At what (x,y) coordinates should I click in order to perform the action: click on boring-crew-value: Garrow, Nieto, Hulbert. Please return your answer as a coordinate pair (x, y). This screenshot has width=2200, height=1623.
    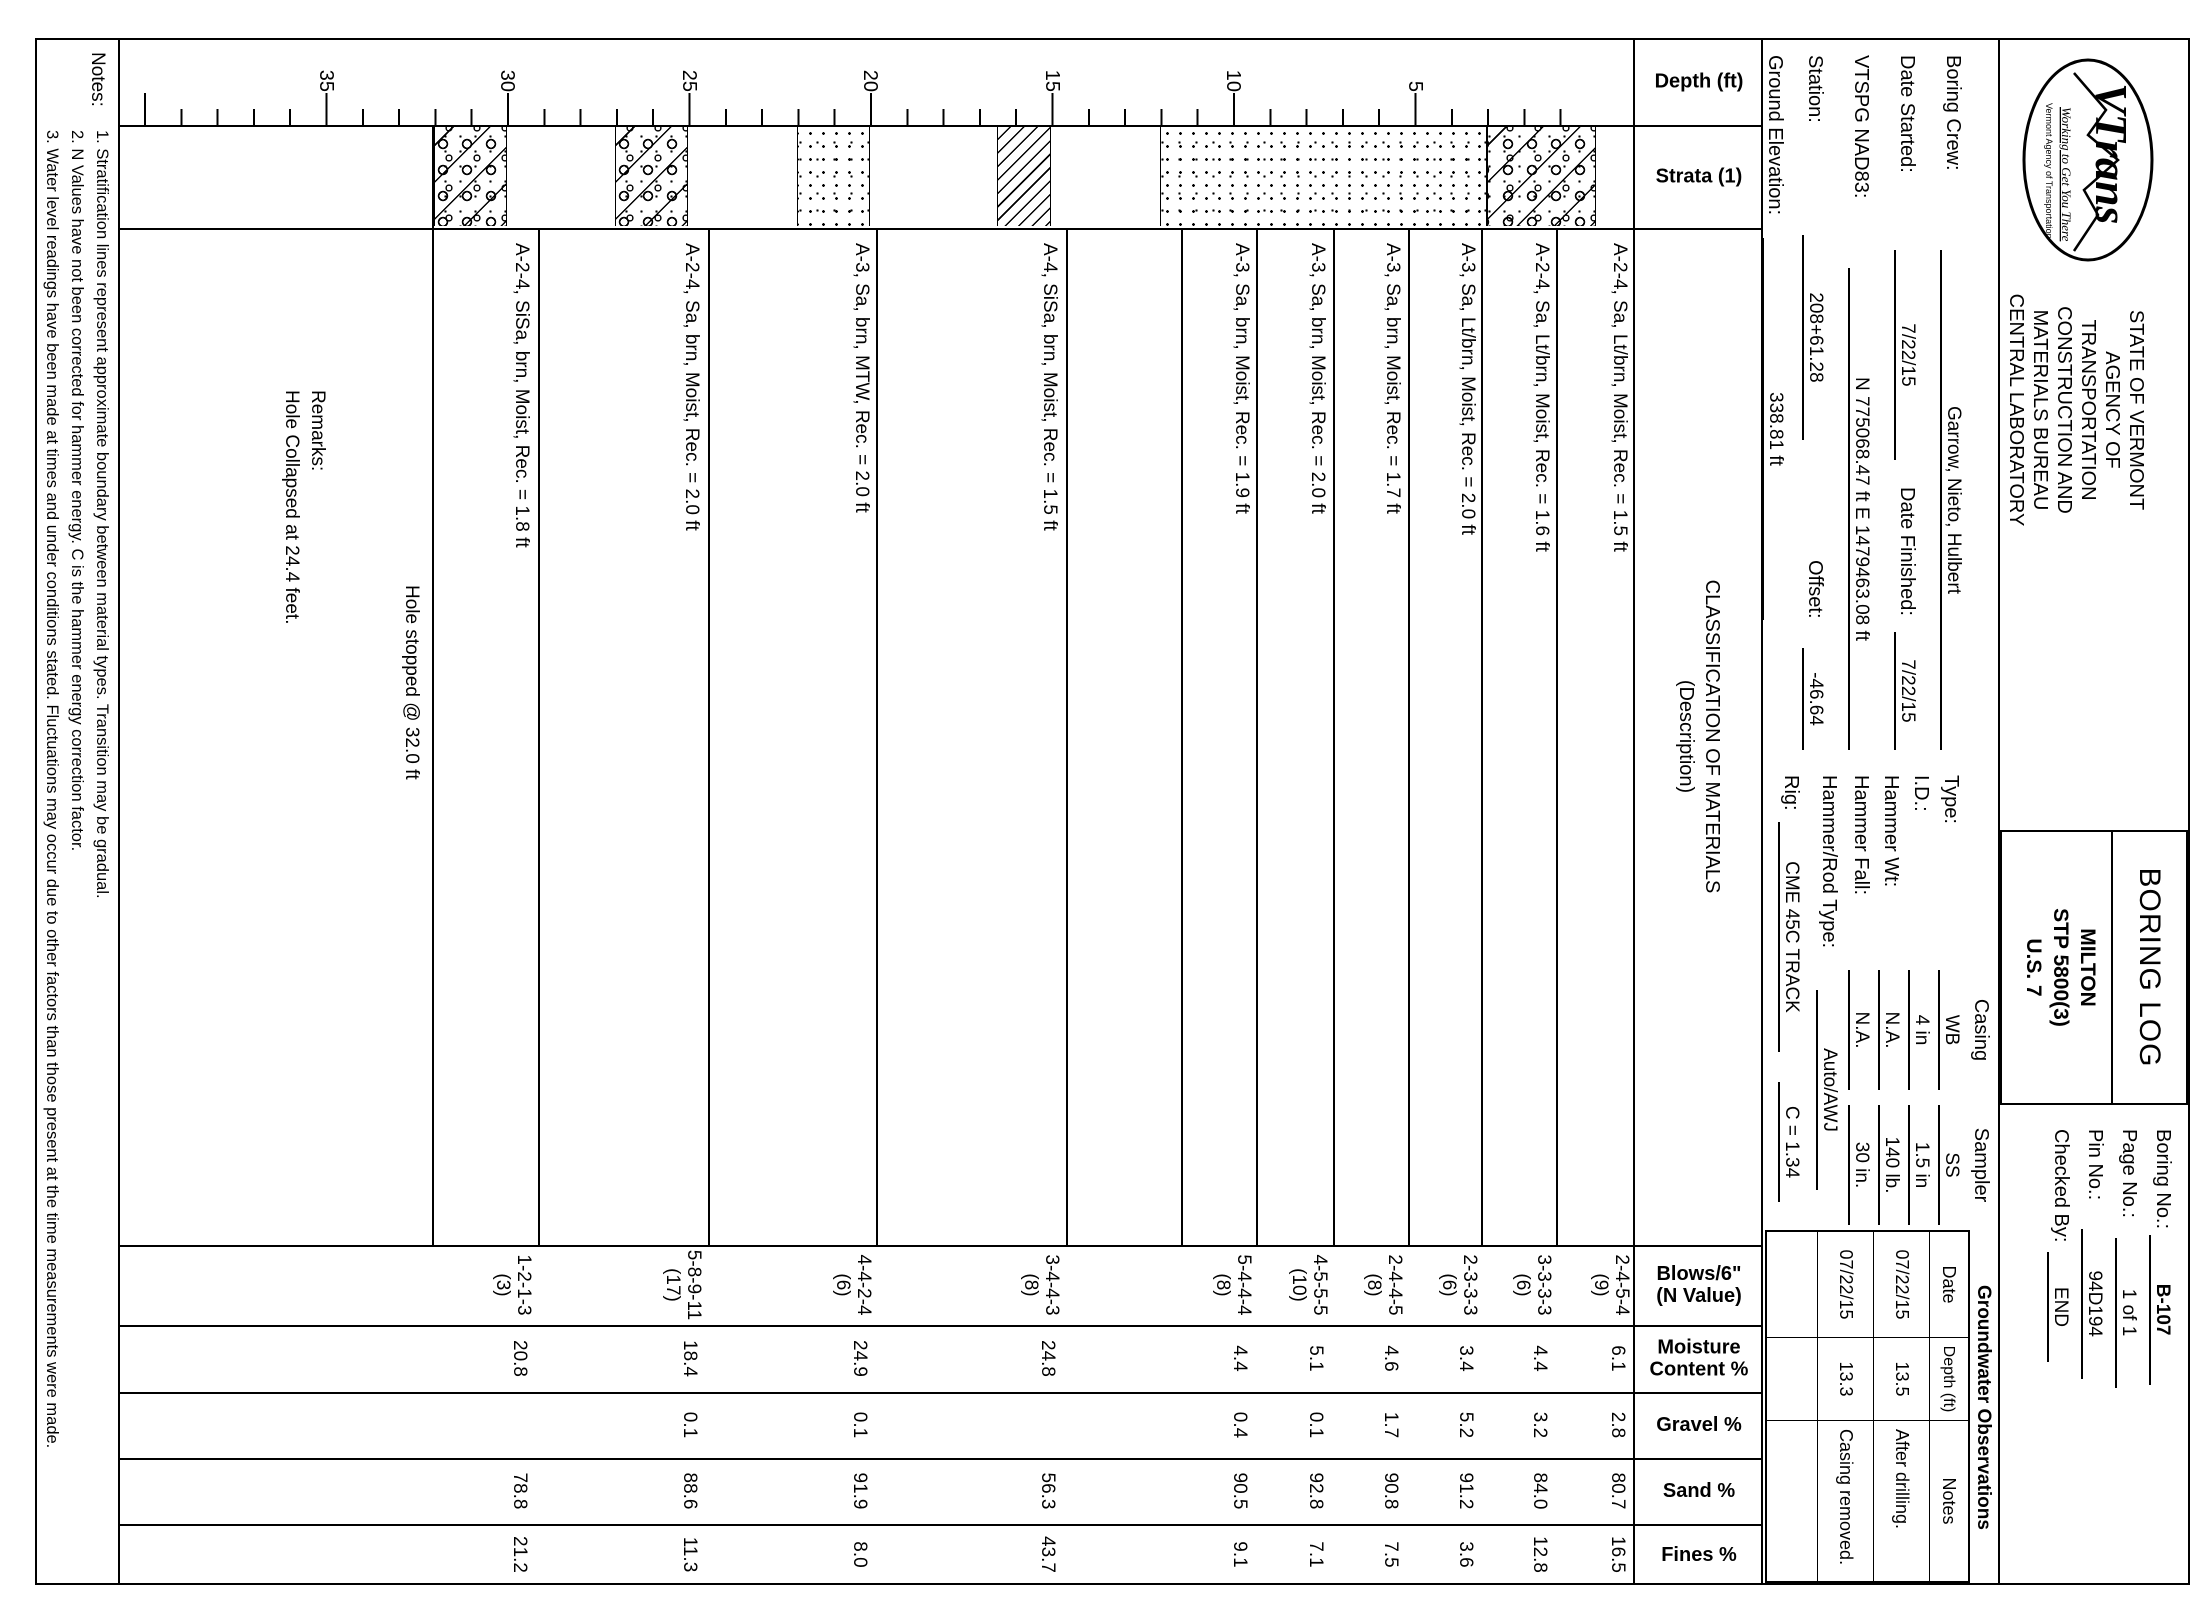
    Looking at the image, I should click on (1952, 500).